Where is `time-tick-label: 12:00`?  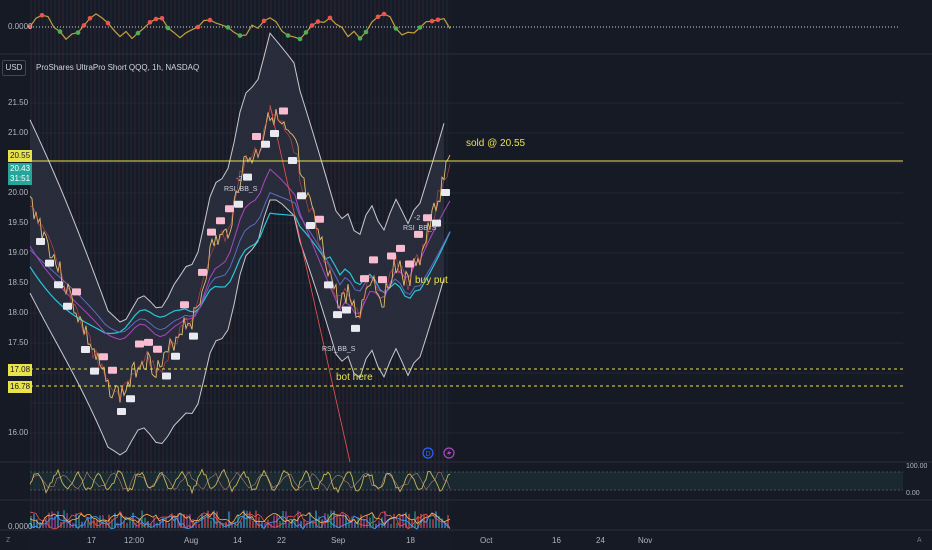 time-tick-label: 12:00 is located at coordinates (134, 540).